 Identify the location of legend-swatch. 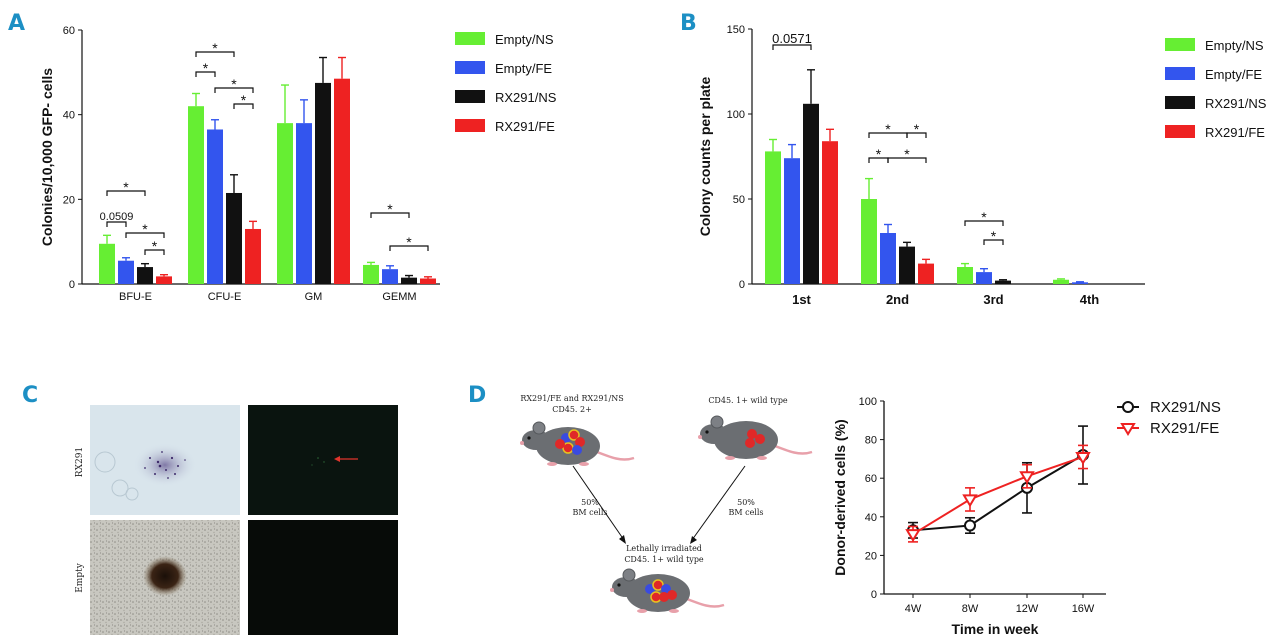
(470, 67).